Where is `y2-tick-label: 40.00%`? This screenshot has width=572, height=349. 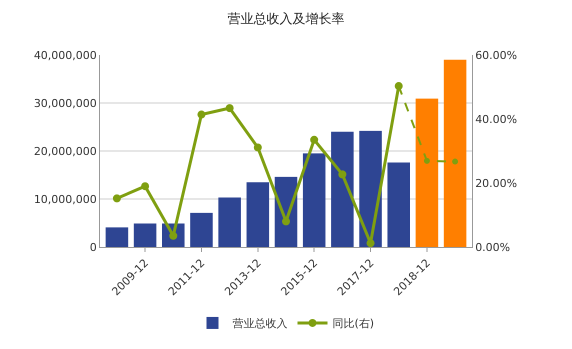
y2-tick-label: 40.00% is located at coordinates (496, 119).